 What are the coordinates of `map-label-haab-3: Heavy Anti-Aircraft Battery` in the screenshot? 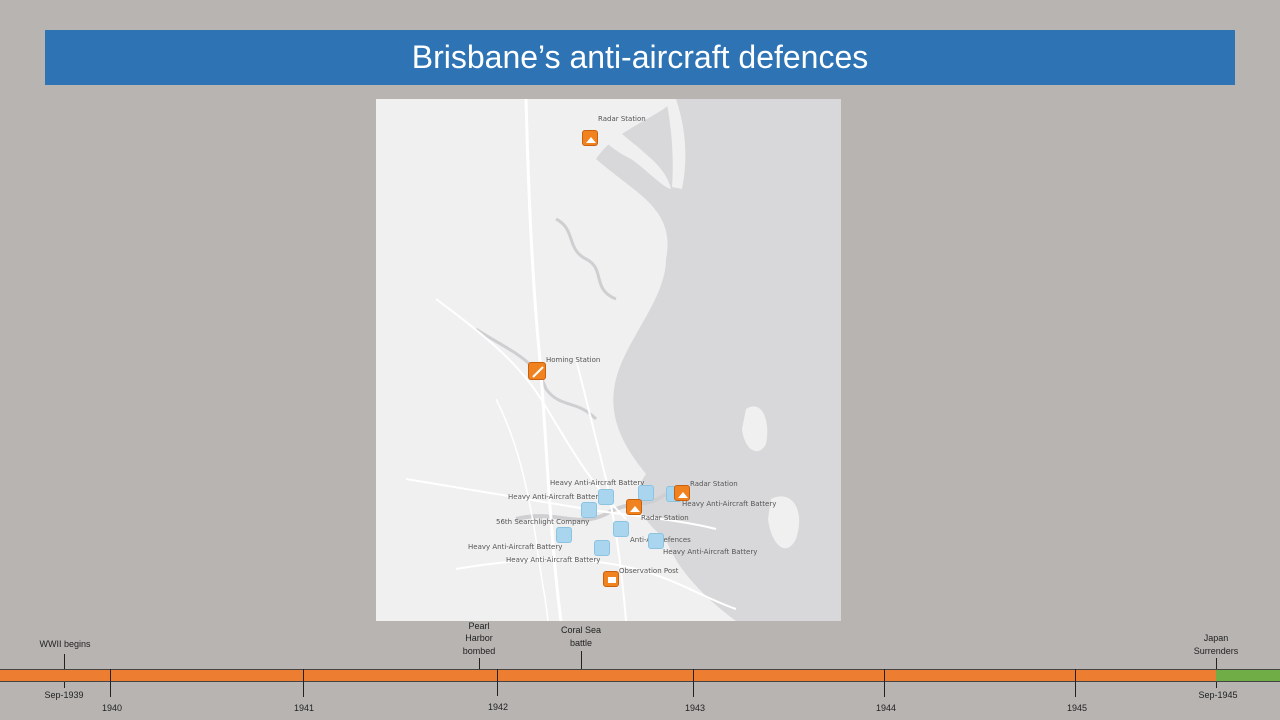 It's located at (729, 504).